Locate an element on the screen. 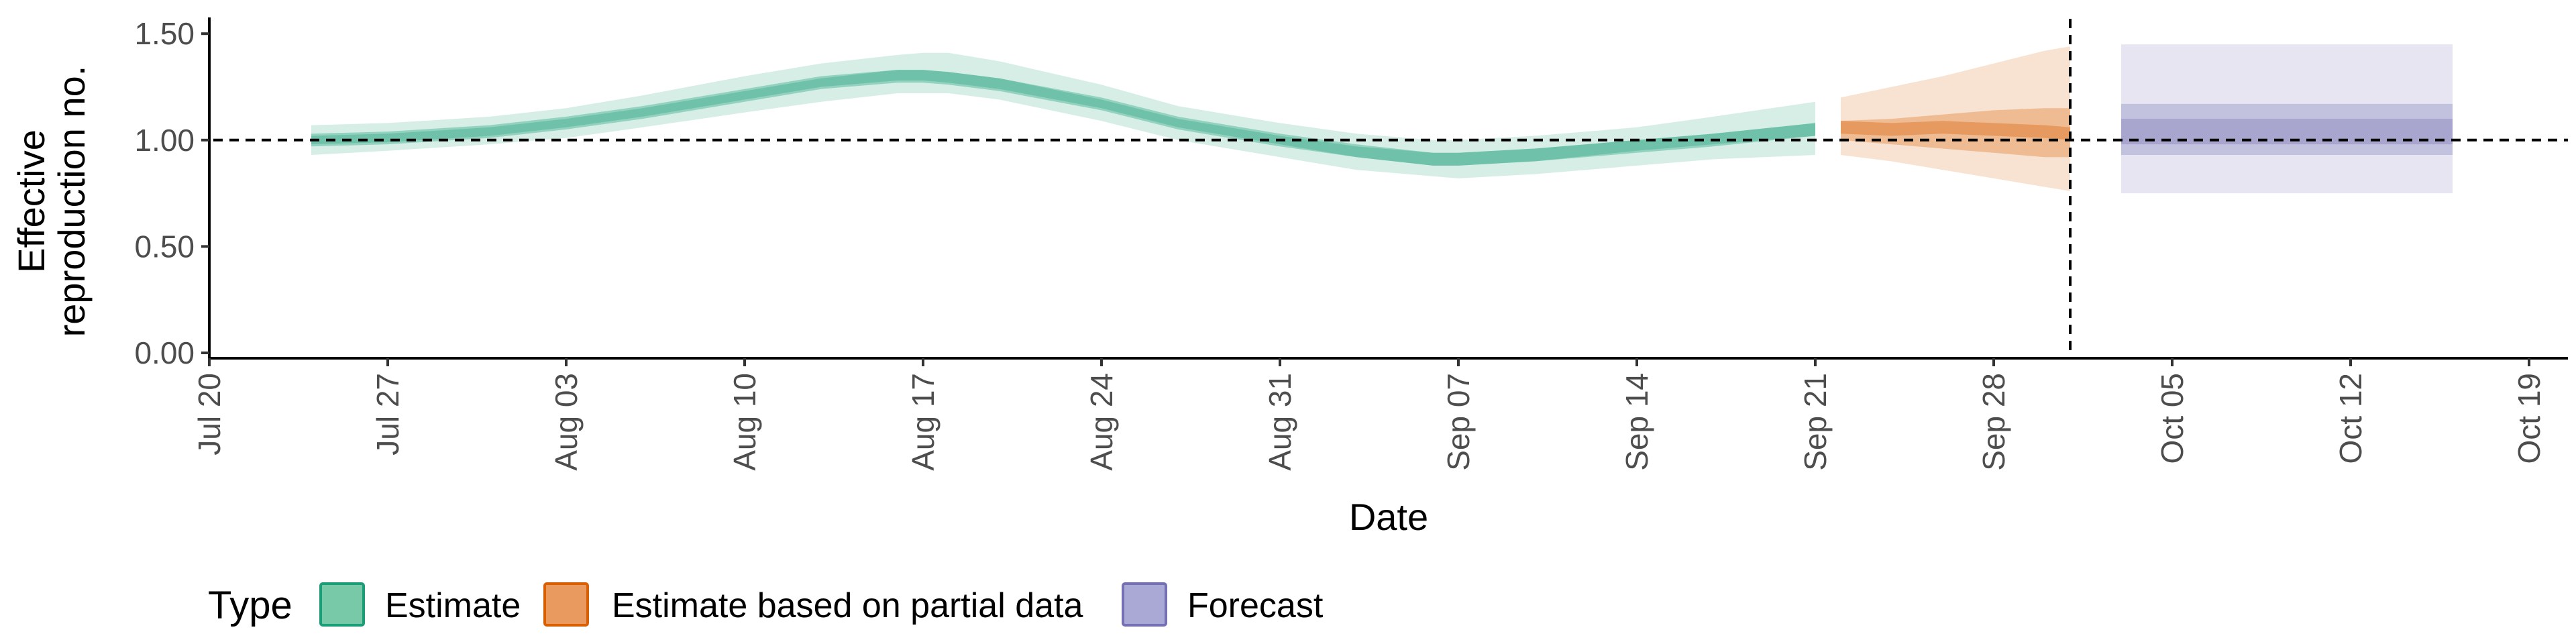 This screenshot has width=2576, height=644. median-band-estimate-based-on-partial-data is located at coordinates (1955, 130).